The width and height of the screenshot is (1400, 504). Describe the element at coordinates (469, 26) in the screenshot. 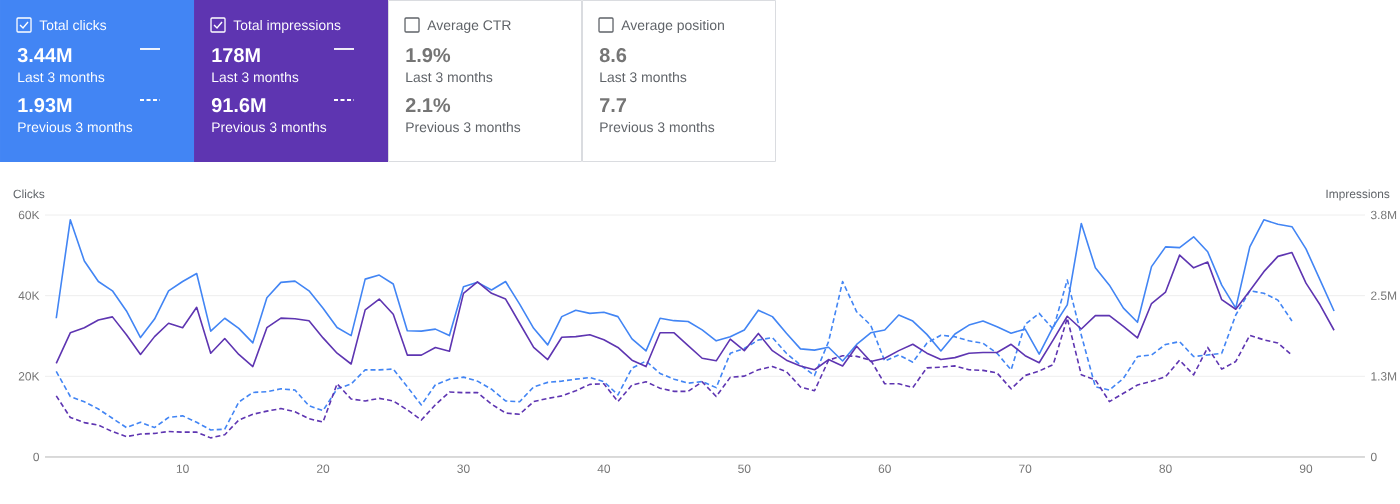

I see `text: Average CTR` at that location.